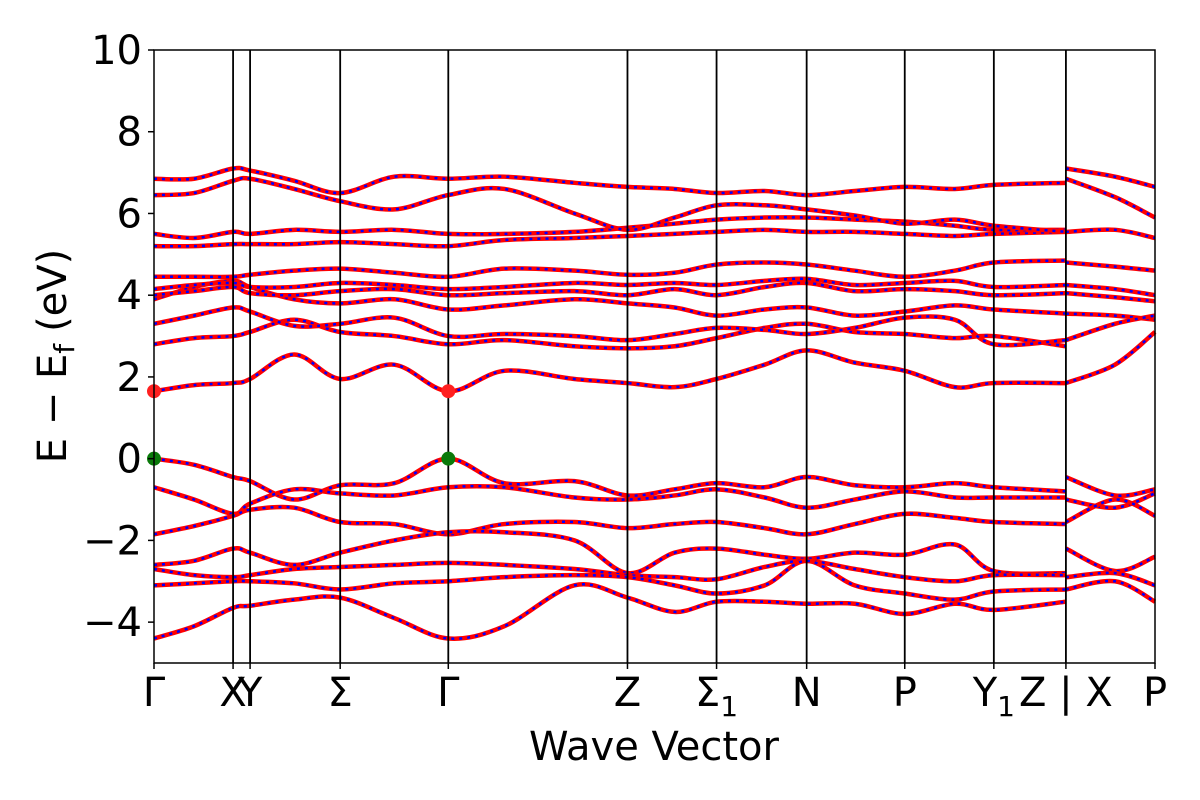  What do you see at coordinates (1155, 693) in the screenshot?
I see `x-tick-label-11: P` at bounding box center [1155, 693].